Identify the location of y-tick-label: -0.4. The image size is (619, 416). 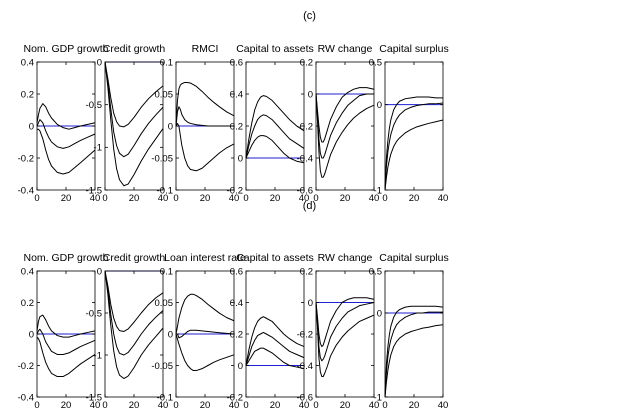
(26, 397).